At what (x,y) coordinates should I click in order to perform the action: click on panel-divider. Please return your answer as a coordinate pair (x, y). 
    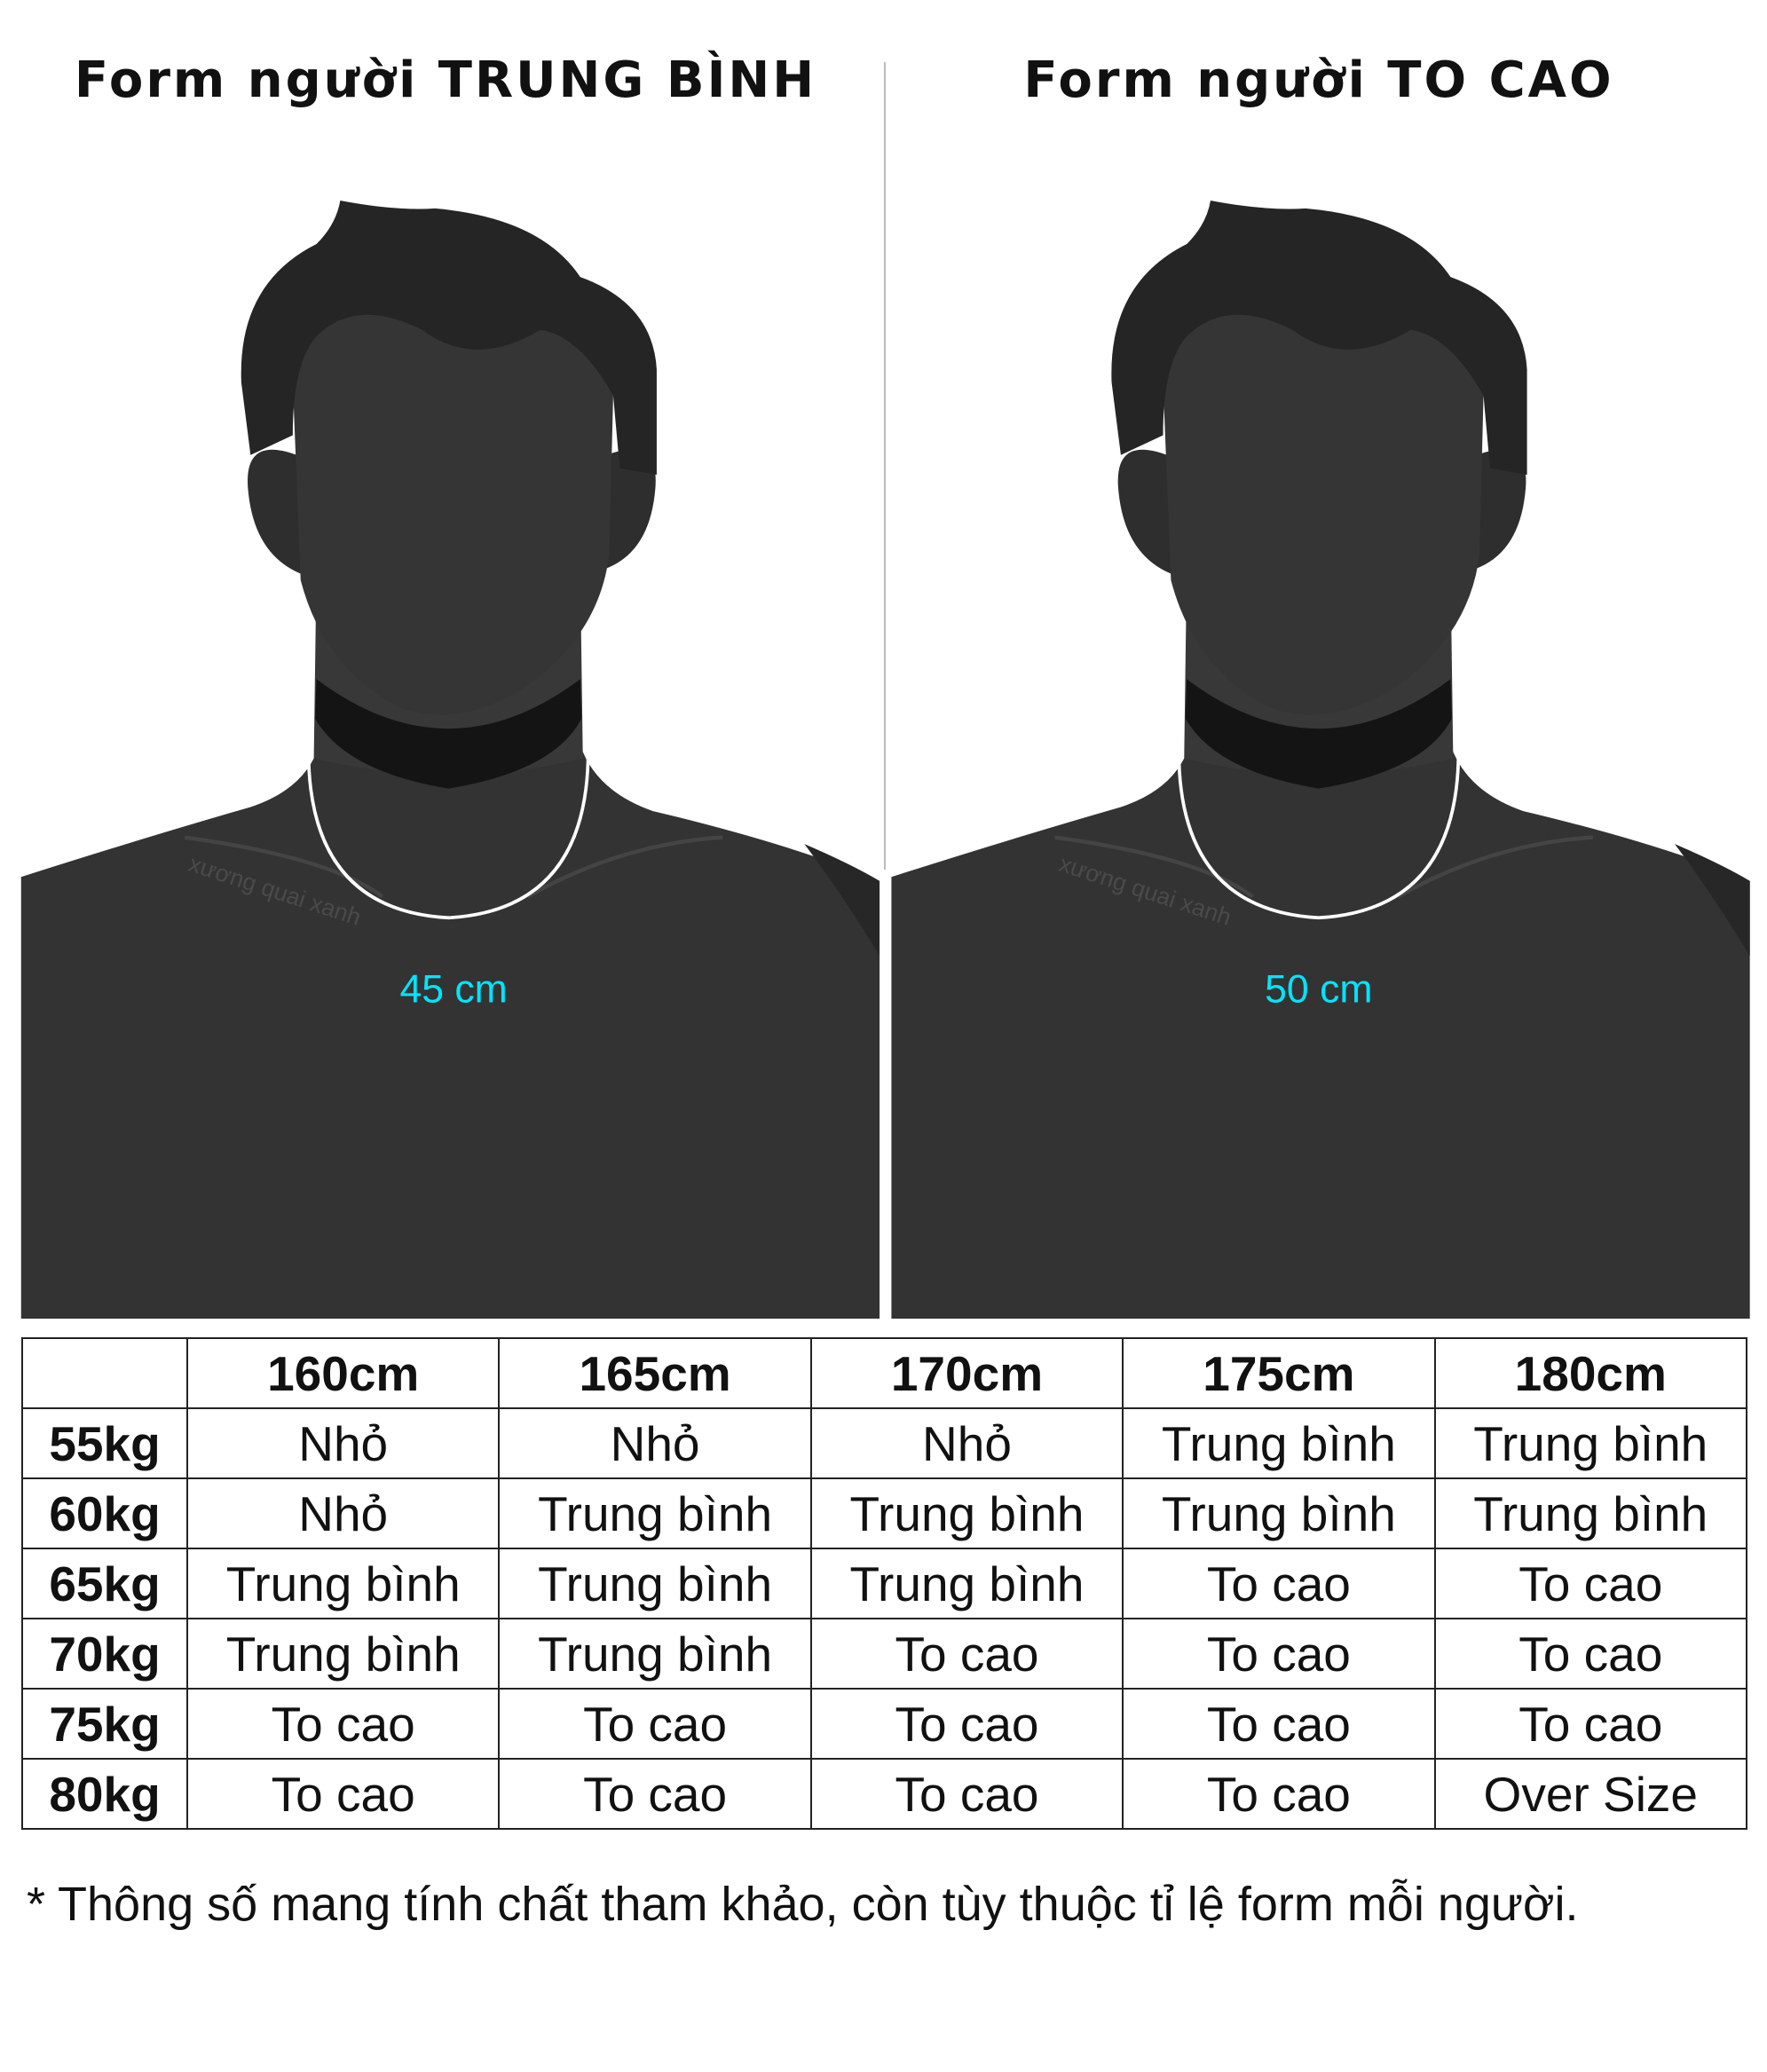
    Looking at the image, I should click on (885, 466).